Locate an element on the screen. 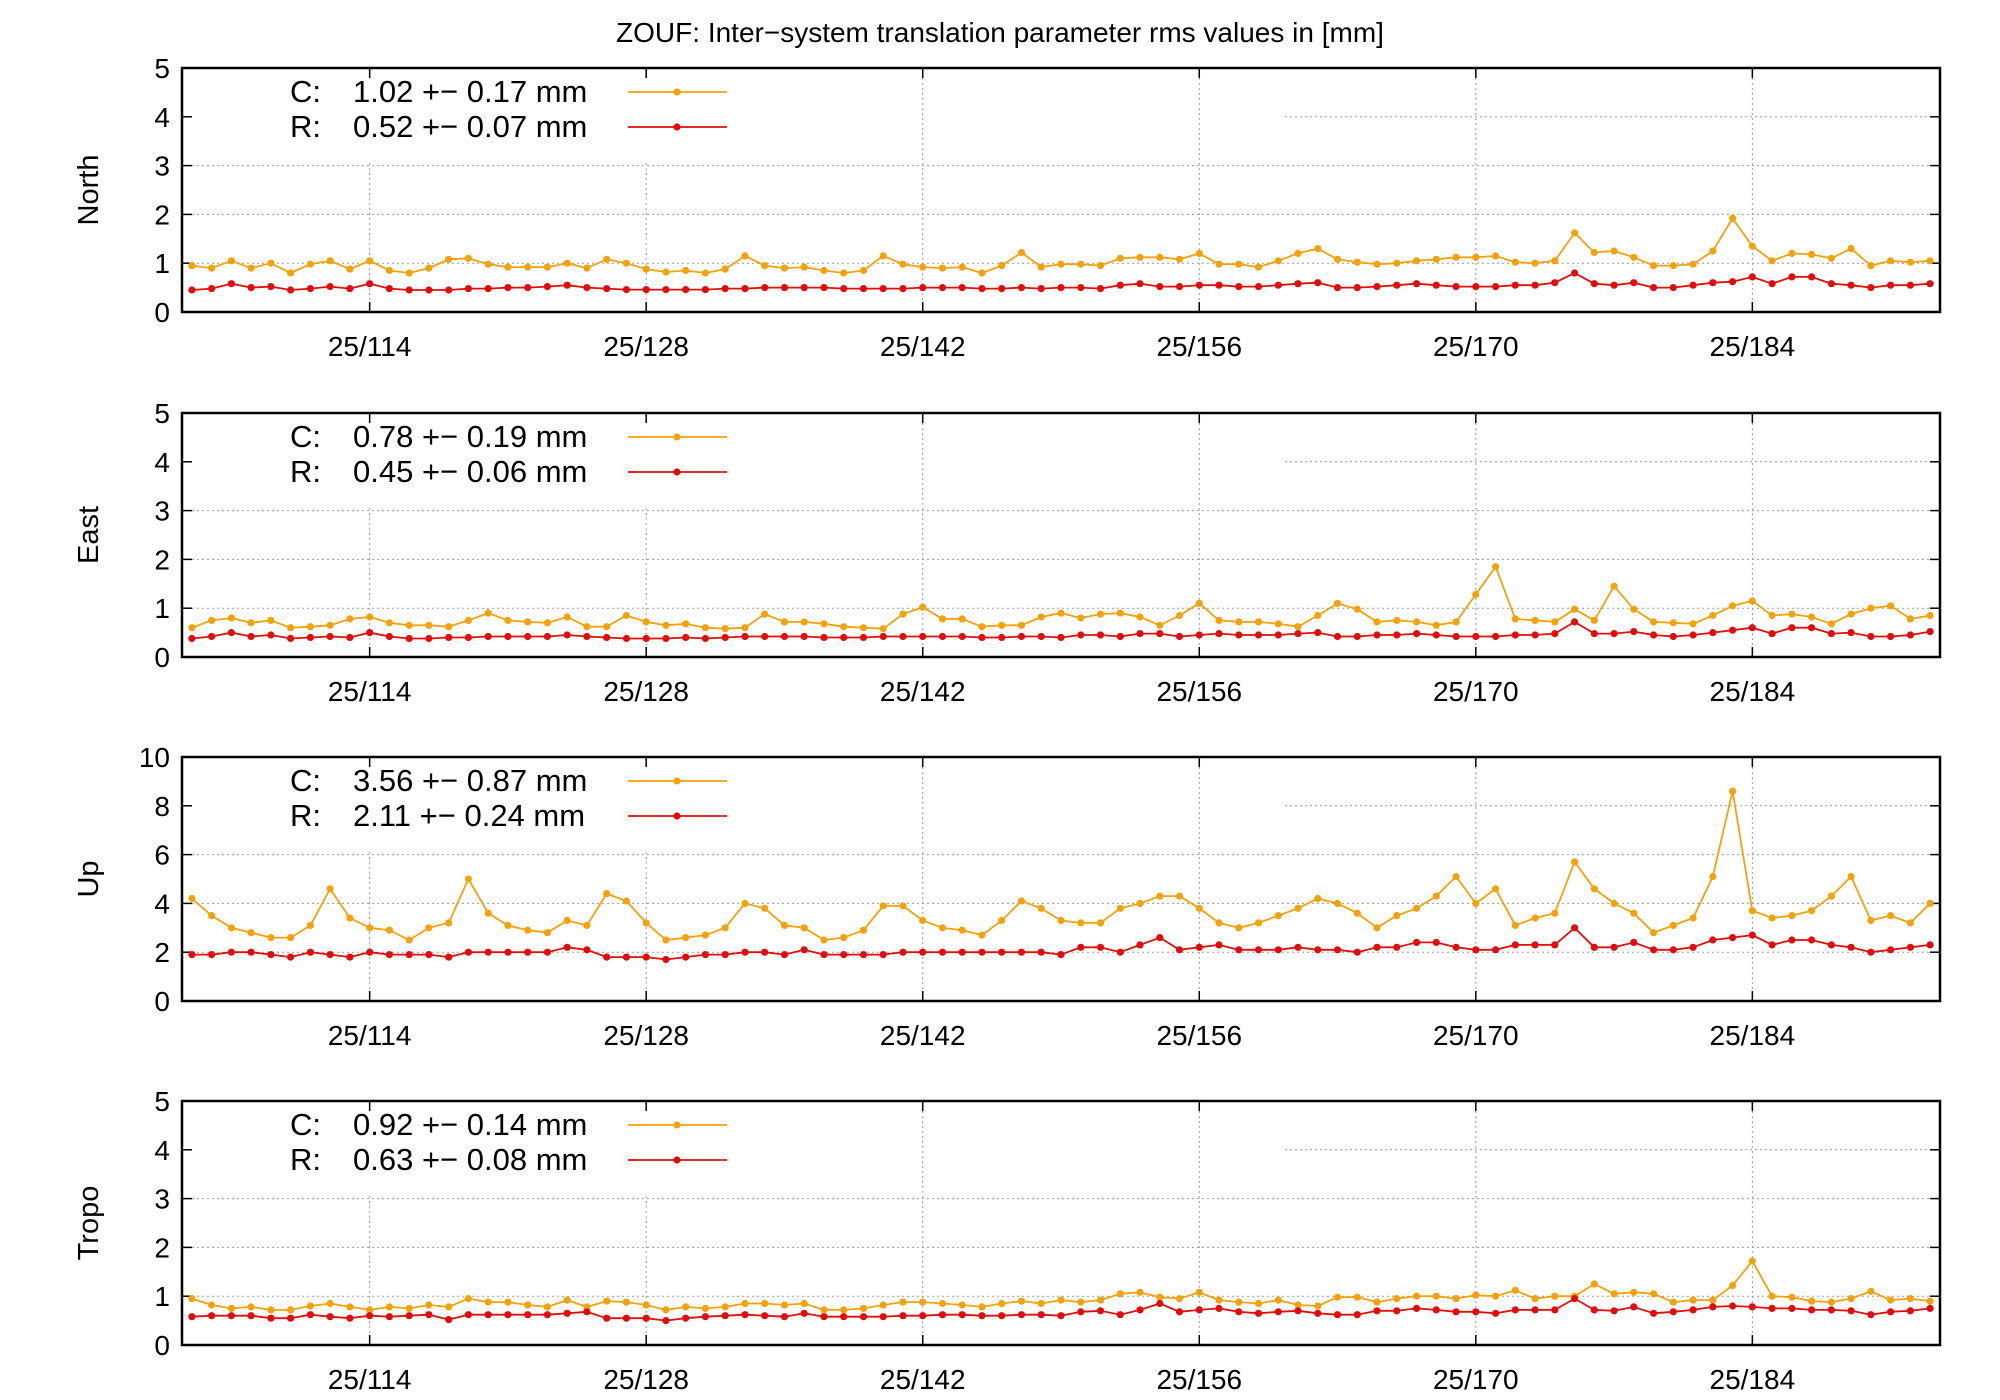  y-tick-label: 0 is located at coordinates (162, 312).